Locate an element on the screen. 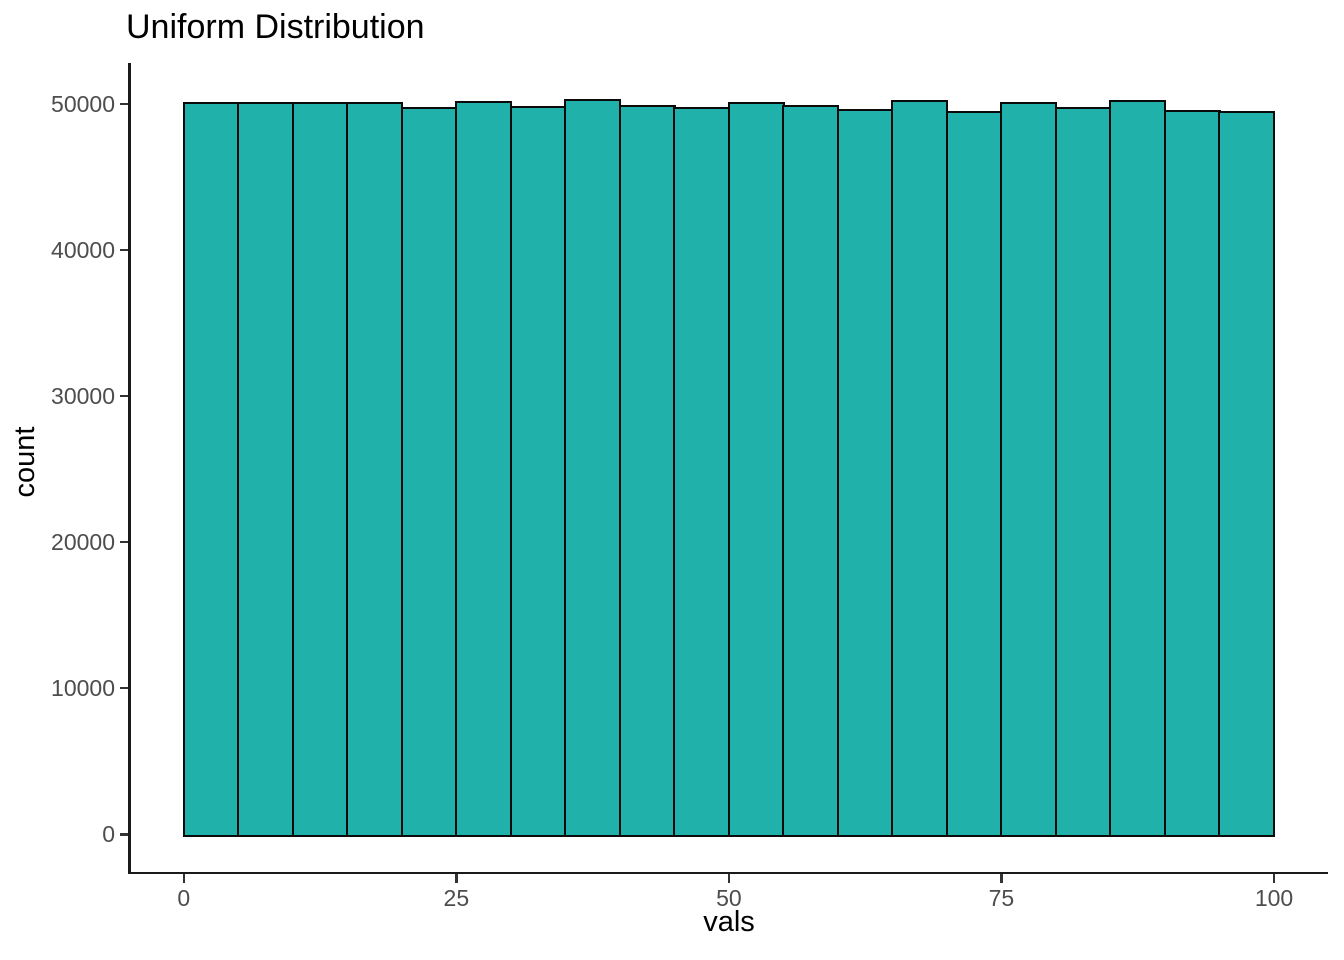 The width and height of the screenshot is (1344, 960). y-tick-label: 0 is located at coordinates (108, 834).